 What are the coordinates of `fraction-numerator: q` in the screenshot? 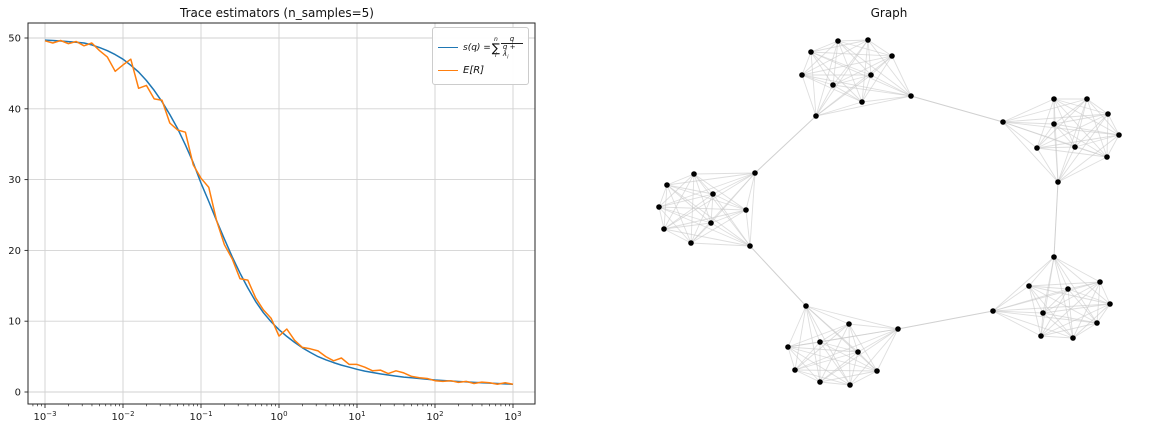 It's located at (512, 38).